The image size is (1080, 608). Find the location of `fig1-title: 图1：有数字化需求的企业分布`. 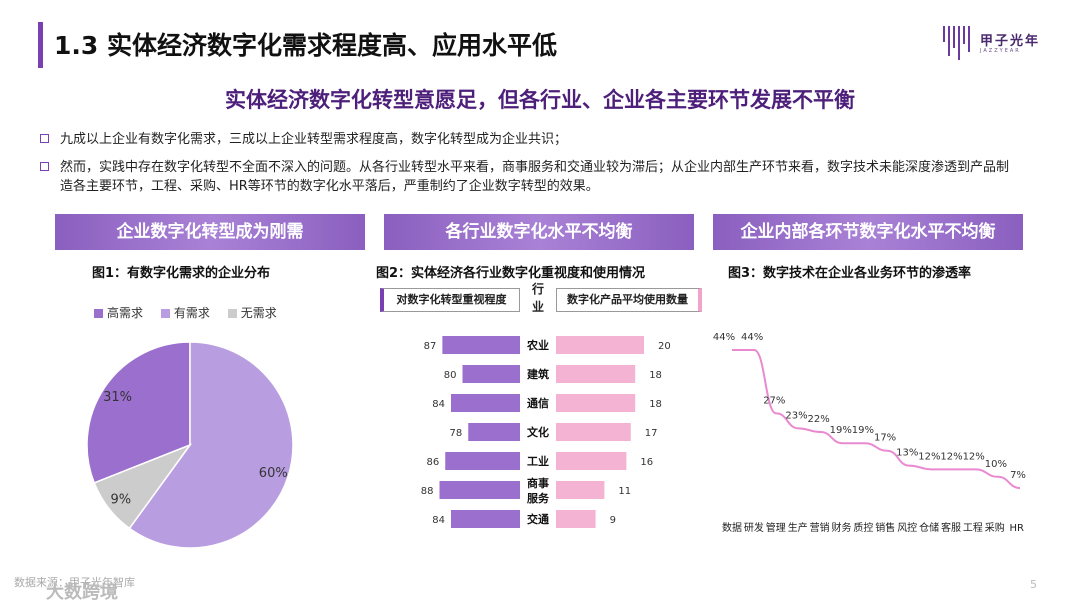

fig1-title: 图1：有数字化需求的企业分布 is located at coordinates (181, 273).